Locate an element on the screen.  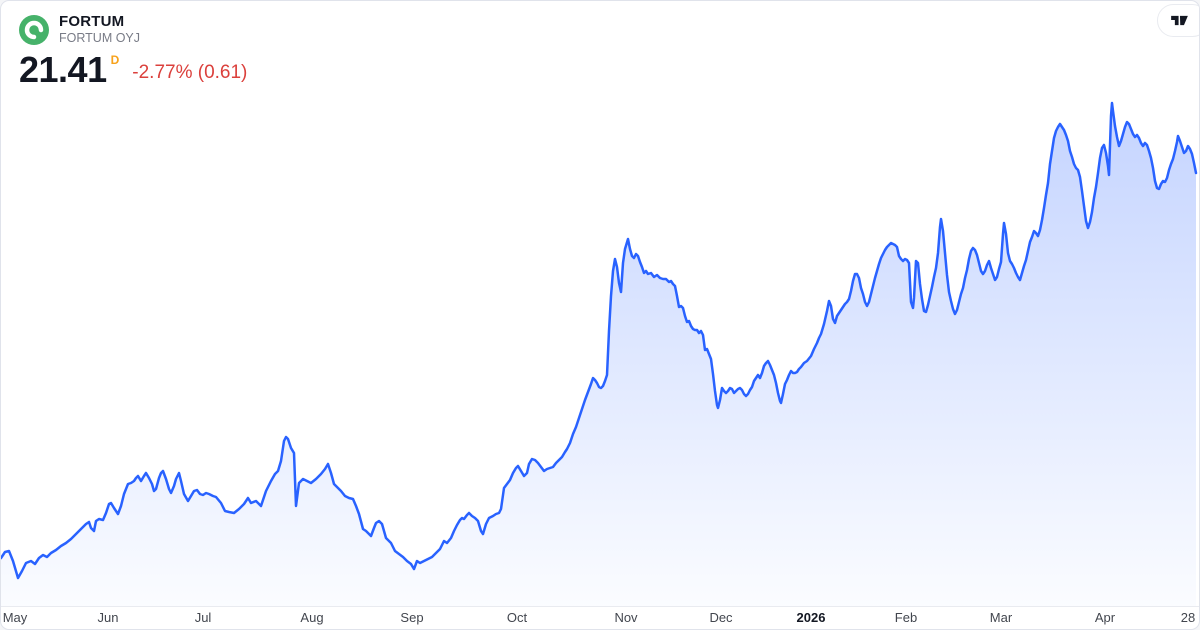
x-axis-label: Mar is located at coordinates (1001, 617).